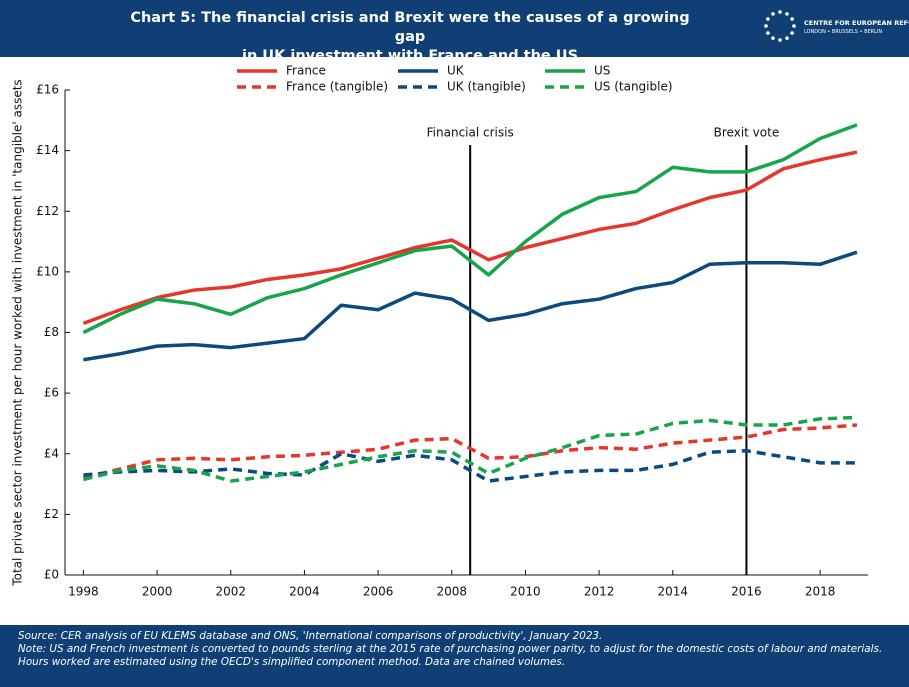  I want to click on legend-label: US, so click(602, 71).